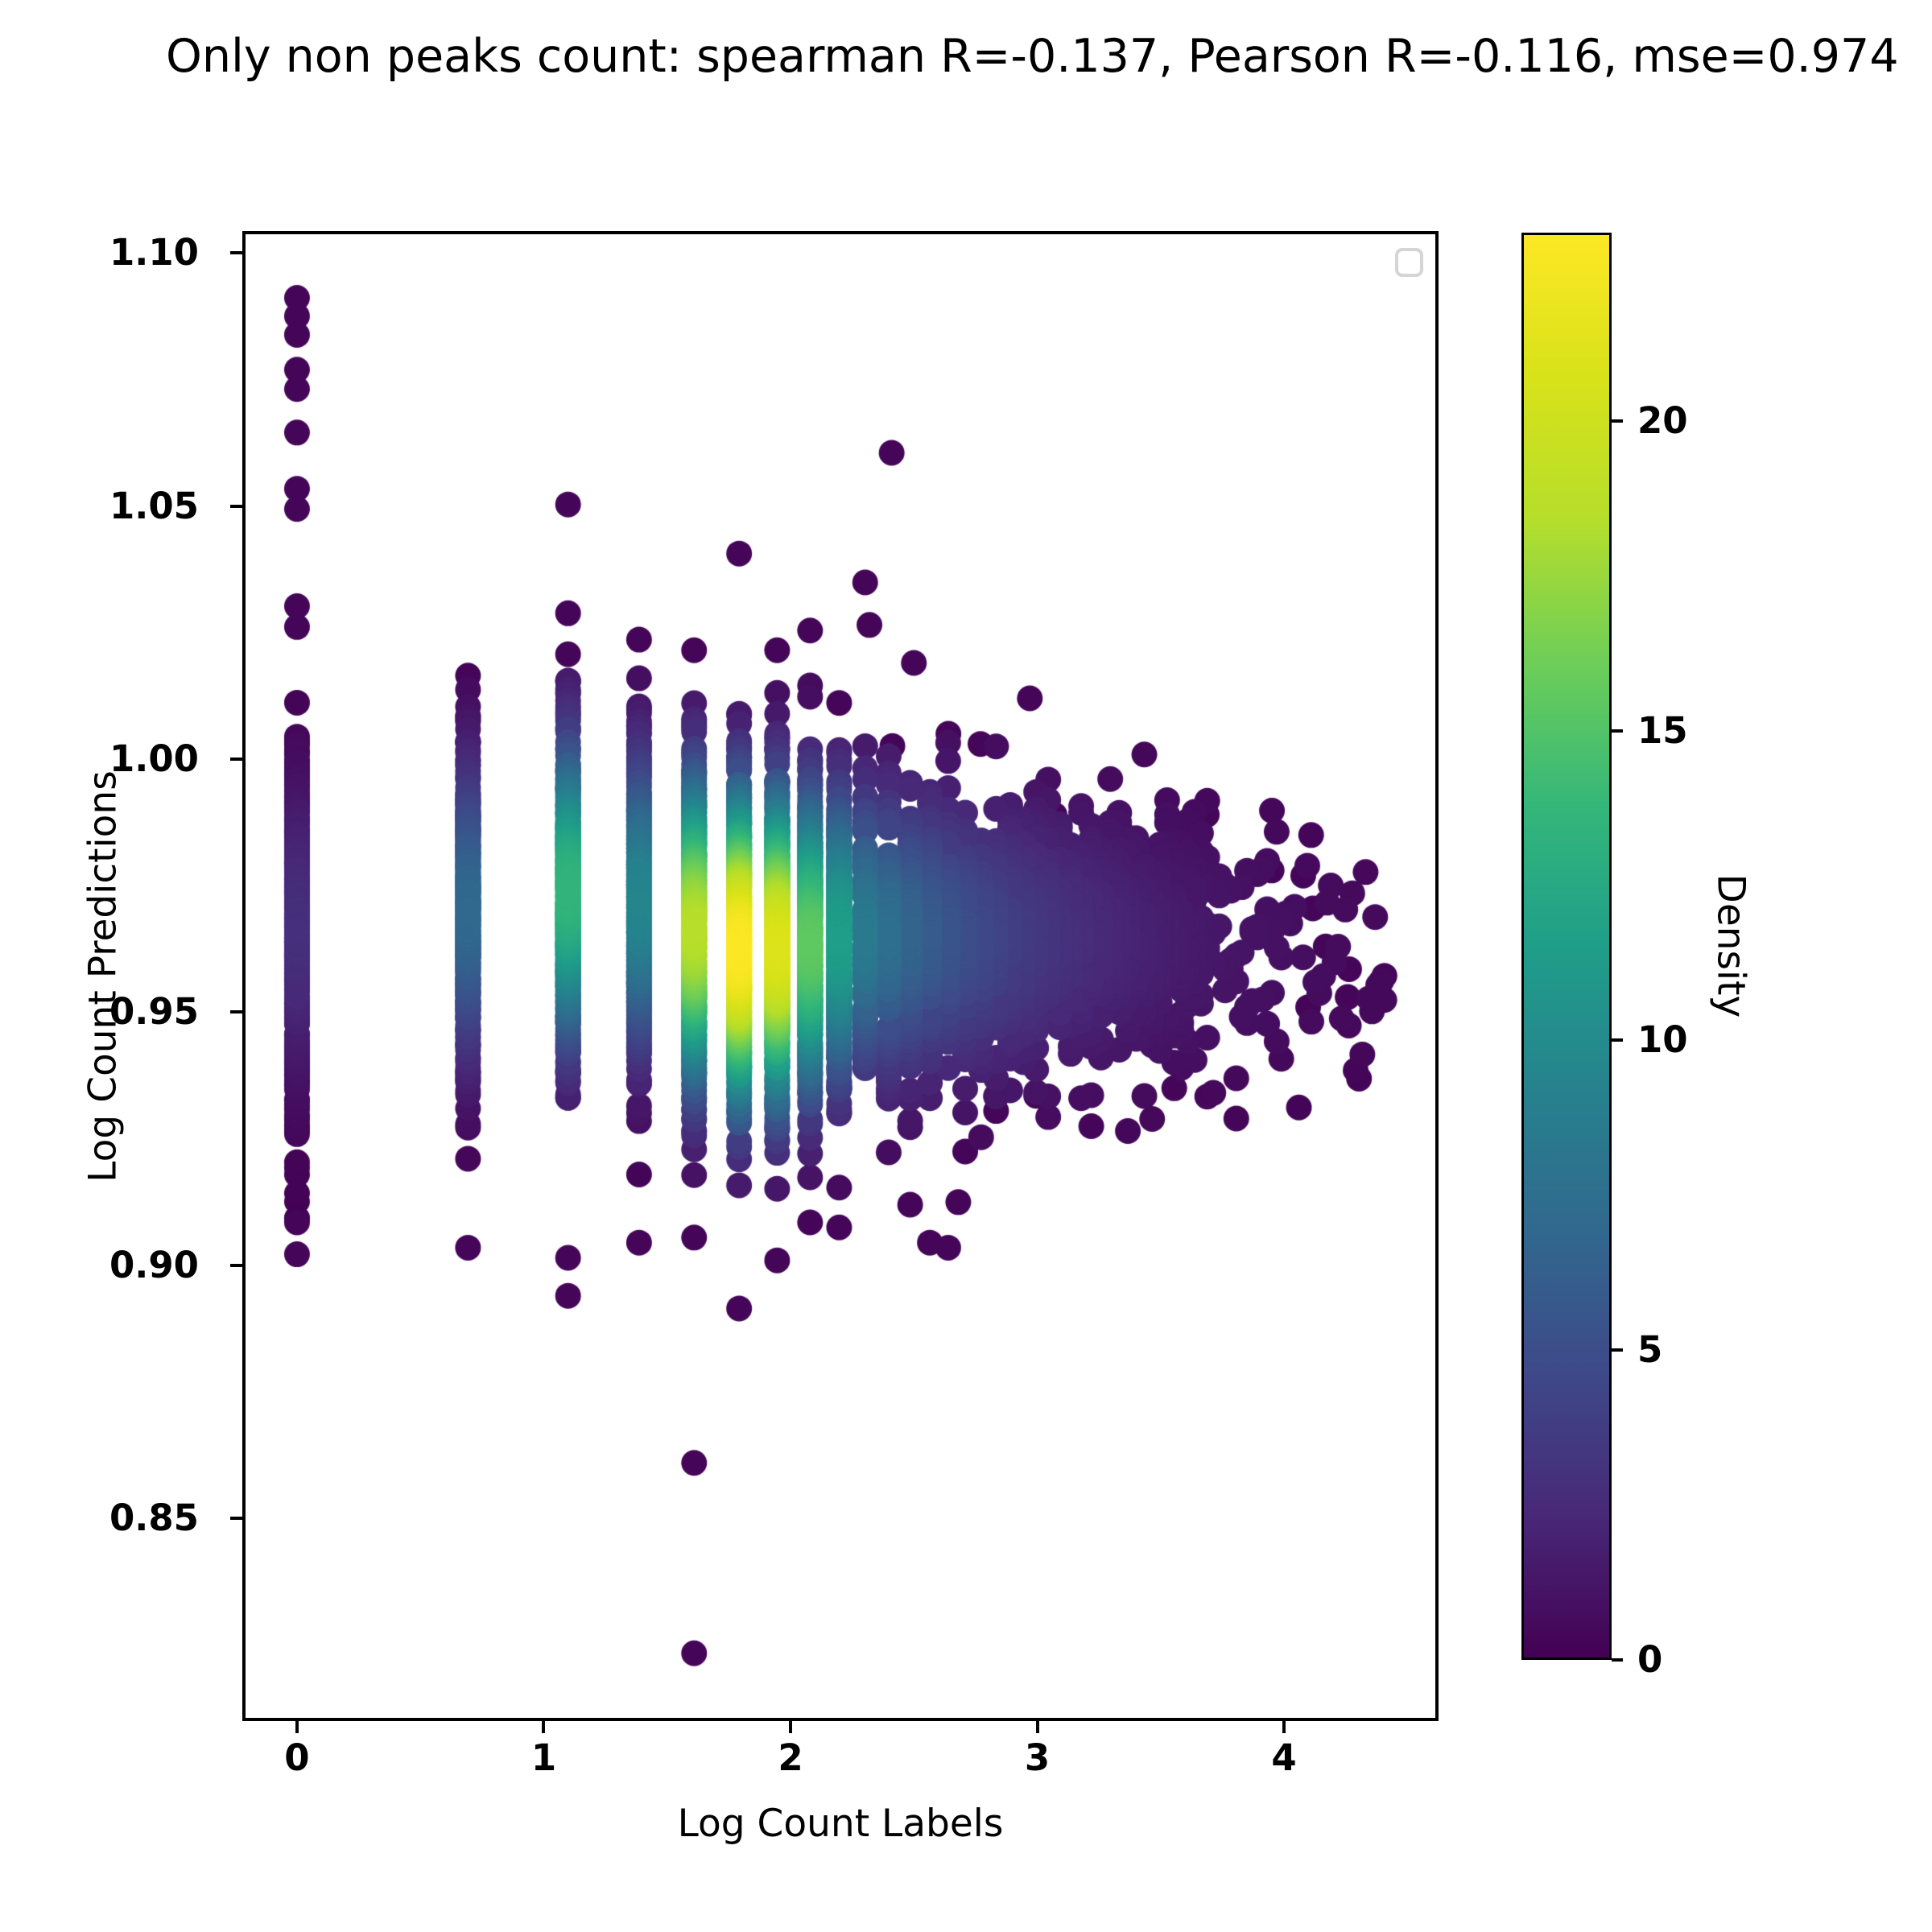 The image size is (1932, 1932). I want to click on x-tick-label: 3, so click(1037, 1757).